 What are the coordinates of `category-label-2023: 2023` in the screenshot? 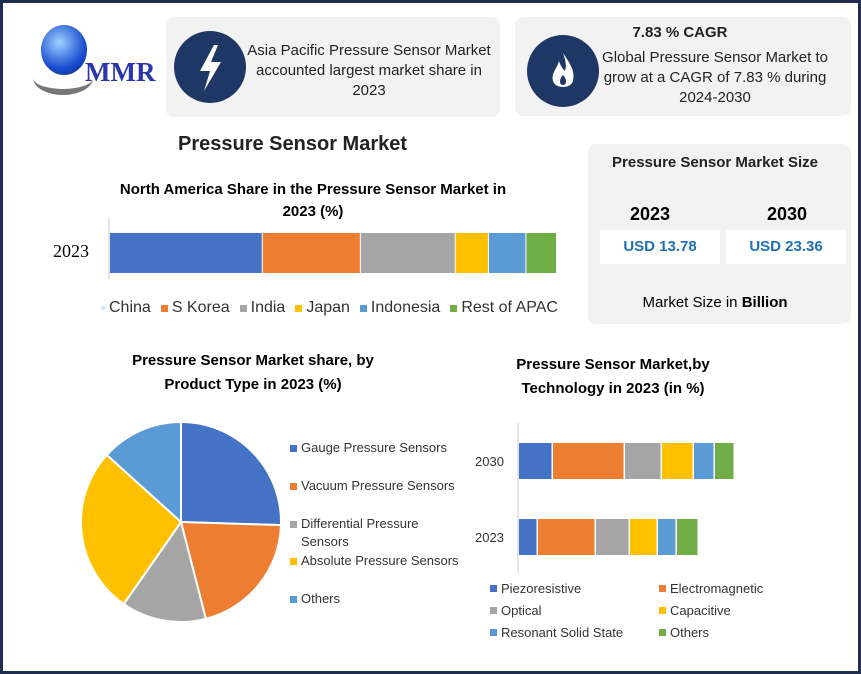 It's located at (489, 537).